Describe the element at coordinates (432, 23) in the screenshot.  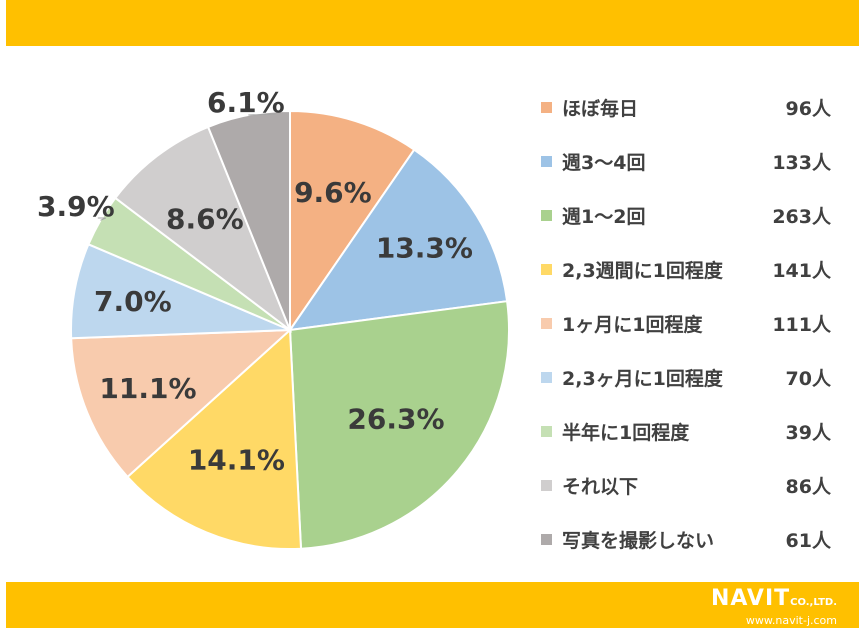
I see `top-banner` at that location.